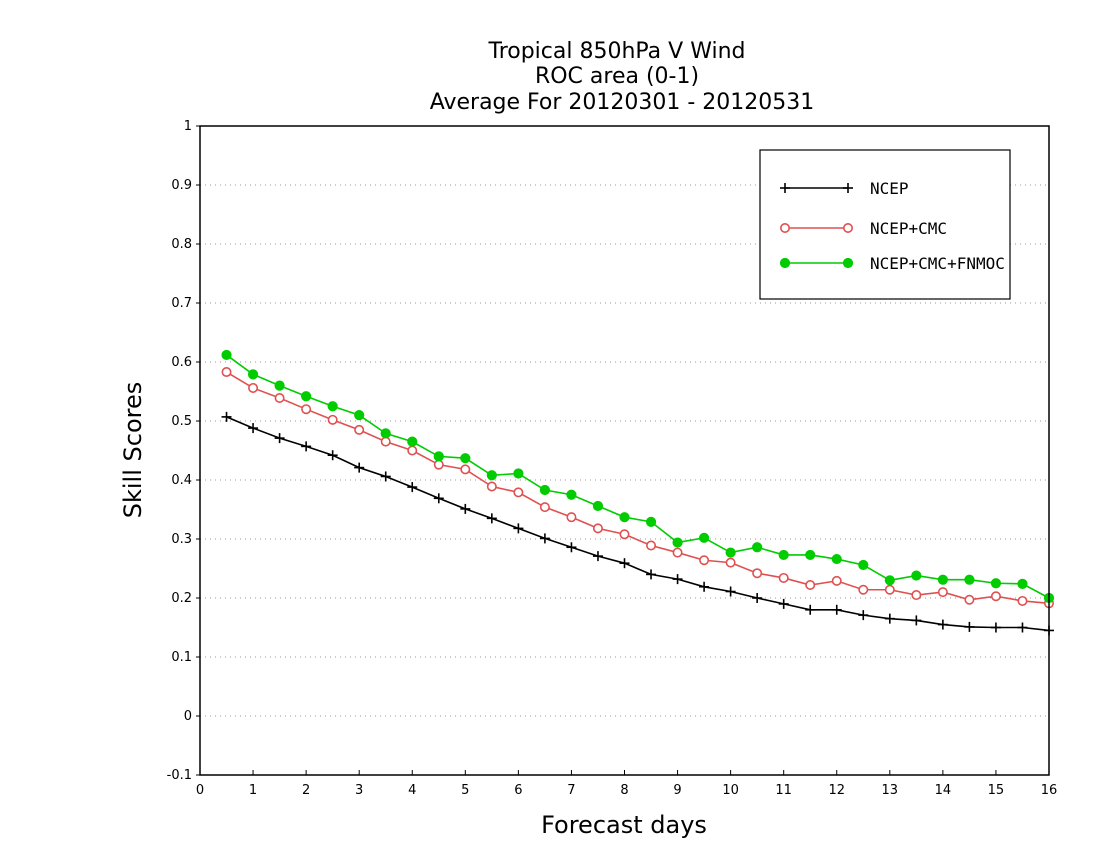 The image size is (1100, 850). Describe the element at coordinates (183, 451) in the screenshot. I see `y-axis-ticks: -0.1 0 0.1 0.2 0.3 0.4 0.5 0.6 0.7 0.8 0.9 1` at that location.